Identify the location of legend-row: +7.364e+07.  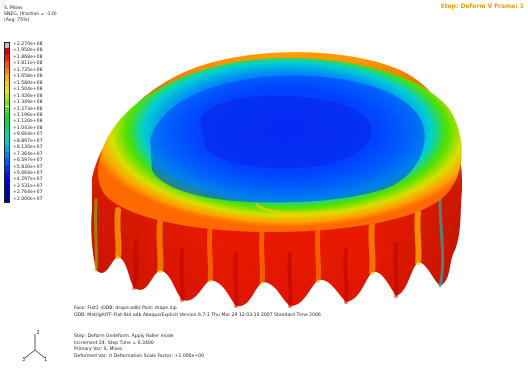
(39, 155).